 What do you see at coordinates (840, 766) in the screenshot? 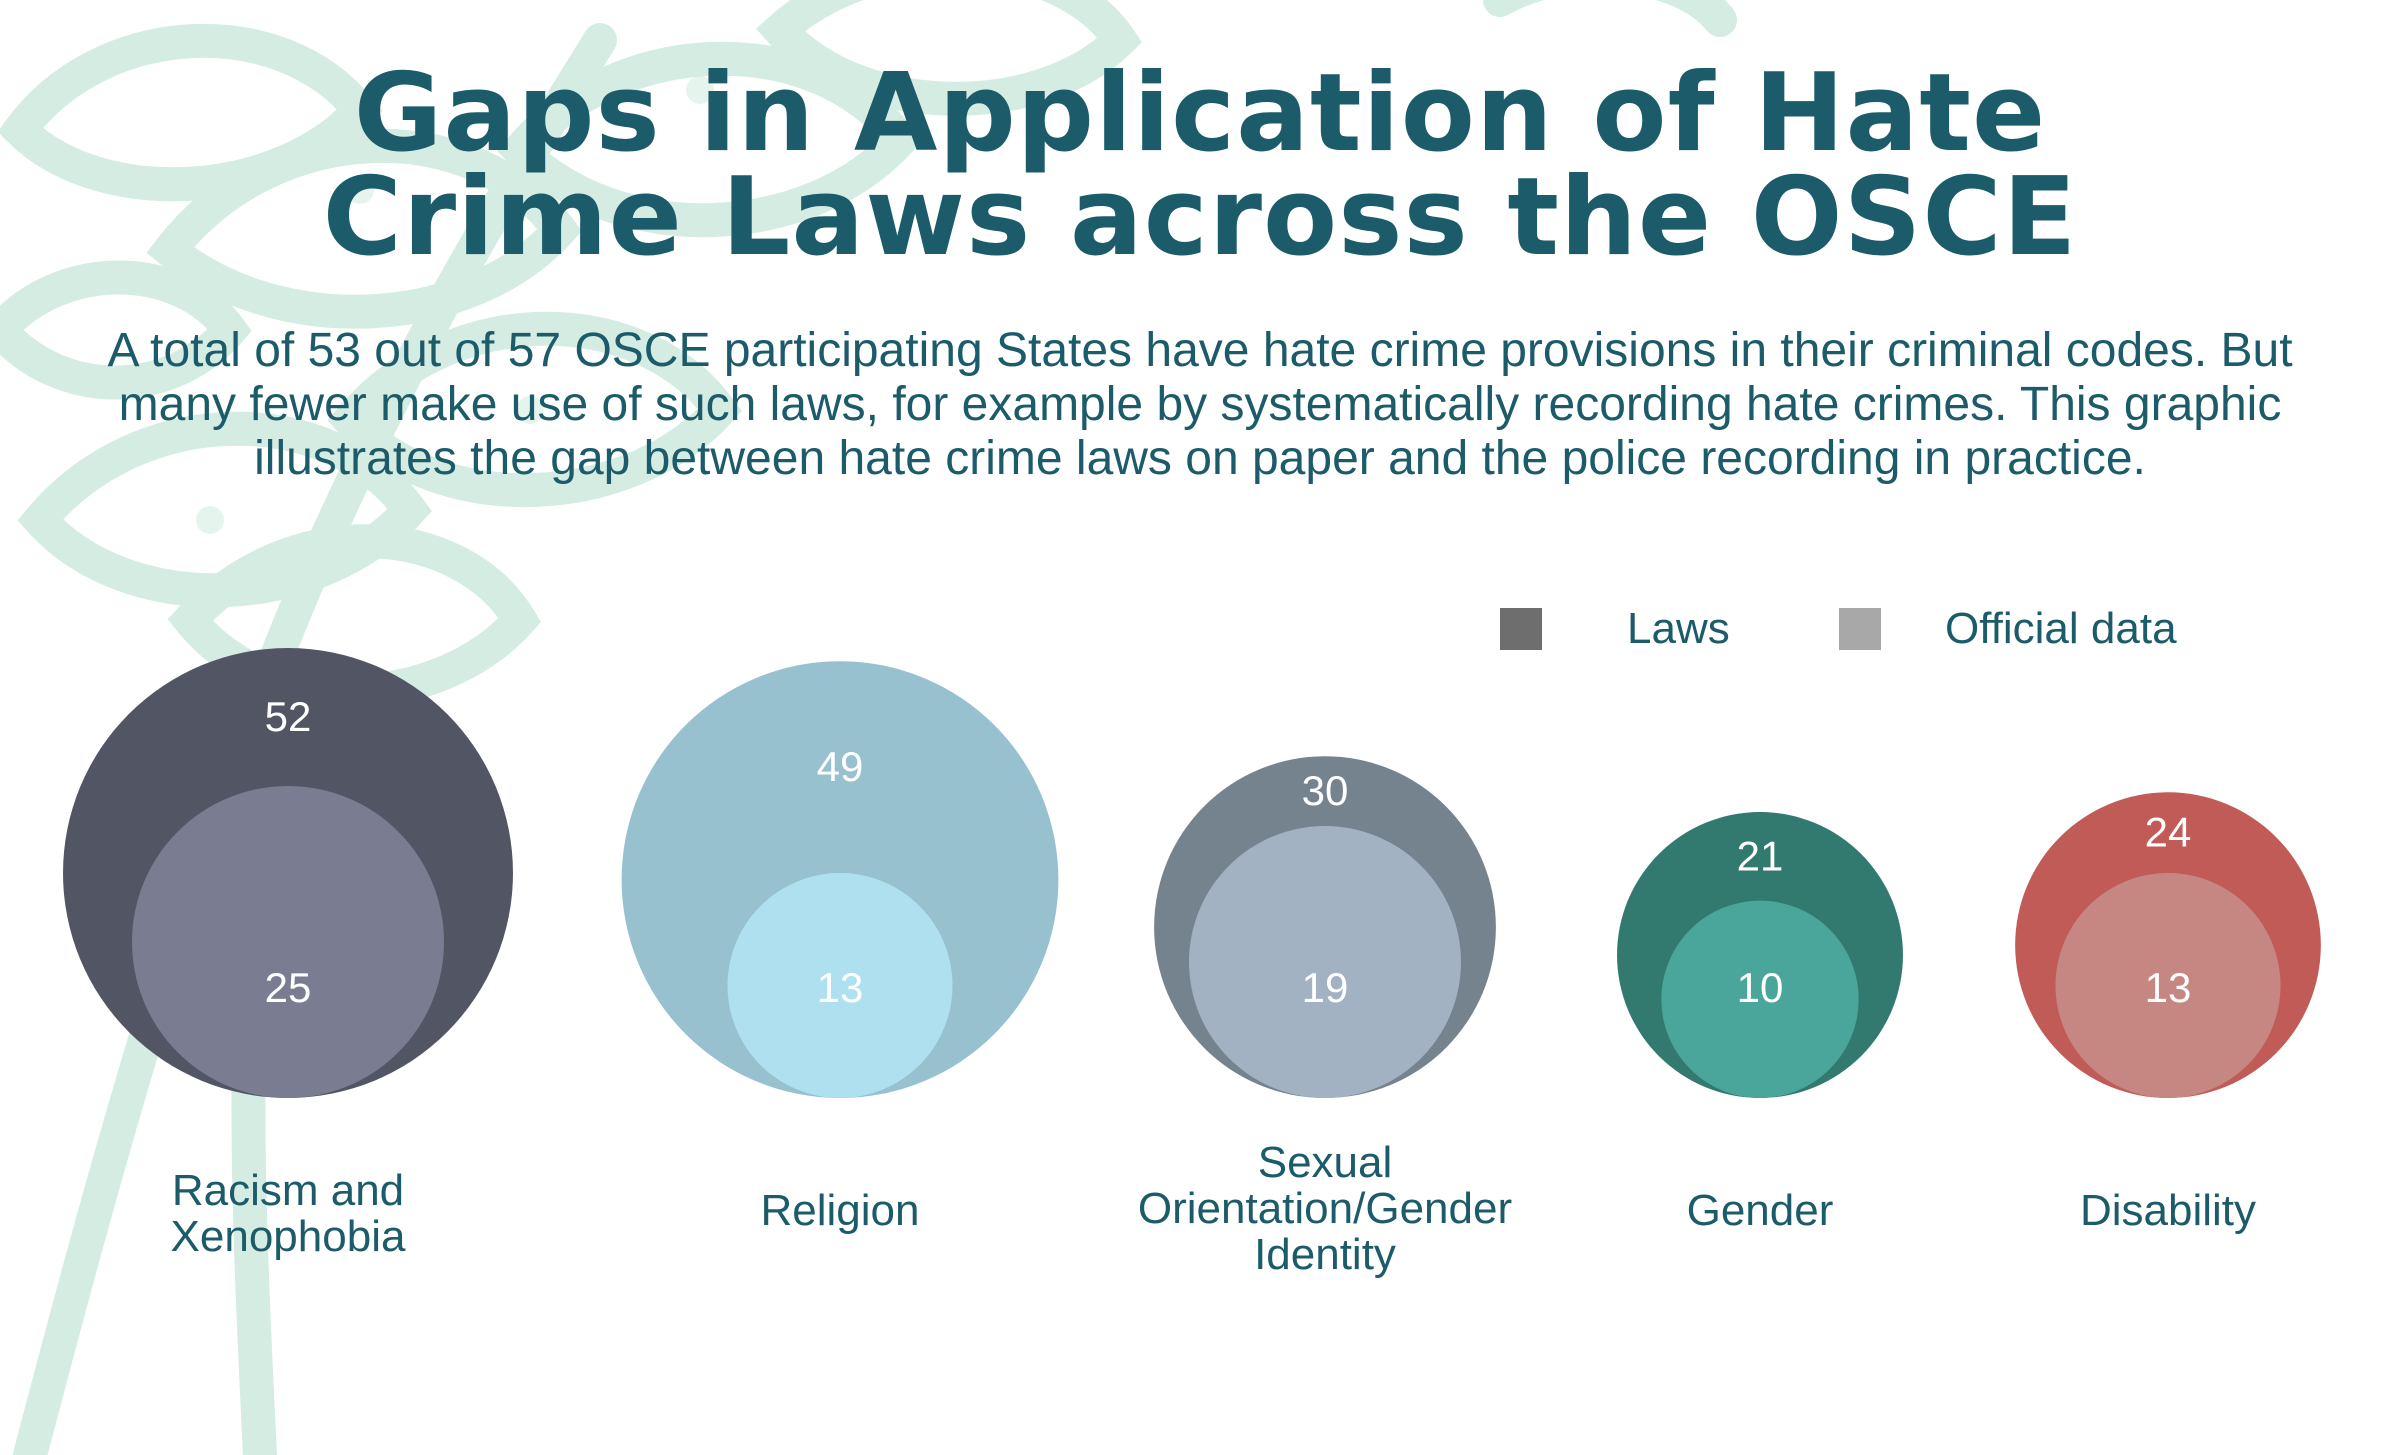
I see `value-label-laws: 49` at bounding box center [840, 766].